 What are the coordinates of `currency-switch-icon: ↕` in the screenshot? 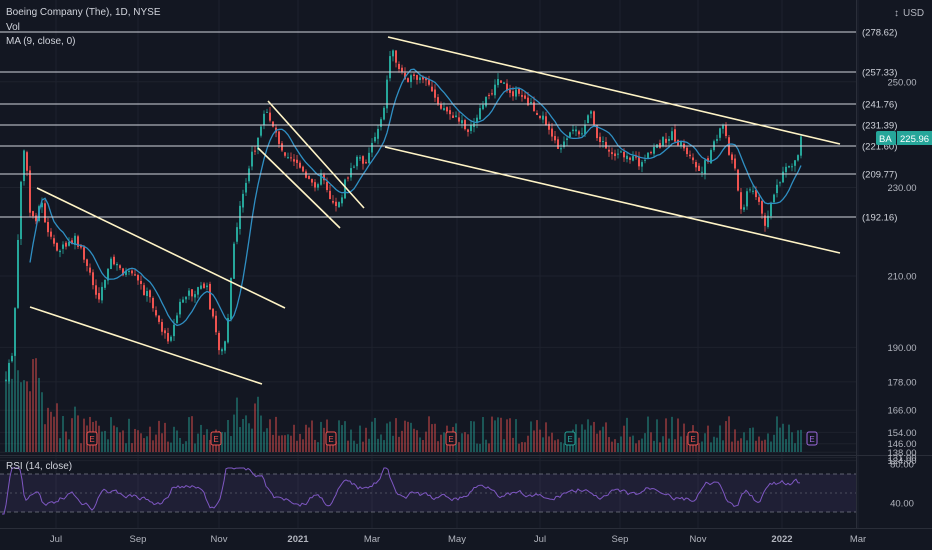 It's located at (896, 13).